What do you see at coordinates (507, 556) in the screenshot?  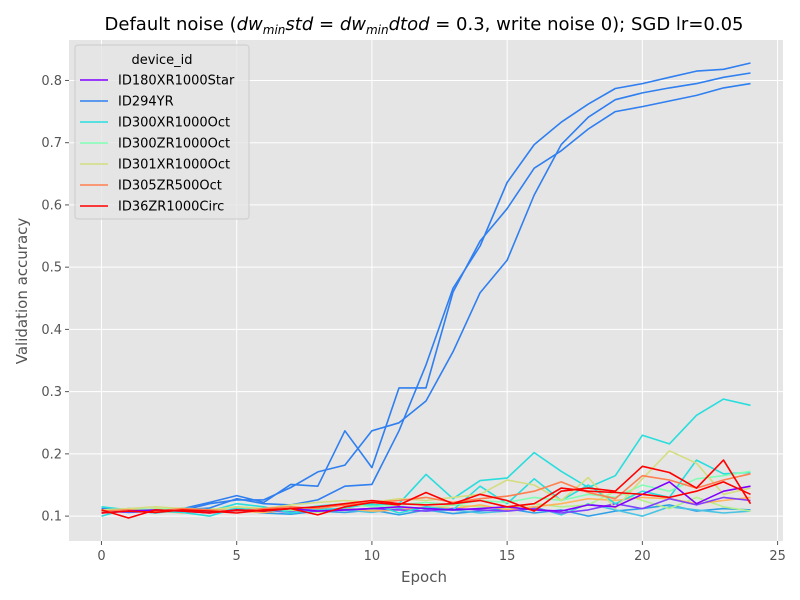 I see `x-tick-label: 15` at bounding box center [507, 556].